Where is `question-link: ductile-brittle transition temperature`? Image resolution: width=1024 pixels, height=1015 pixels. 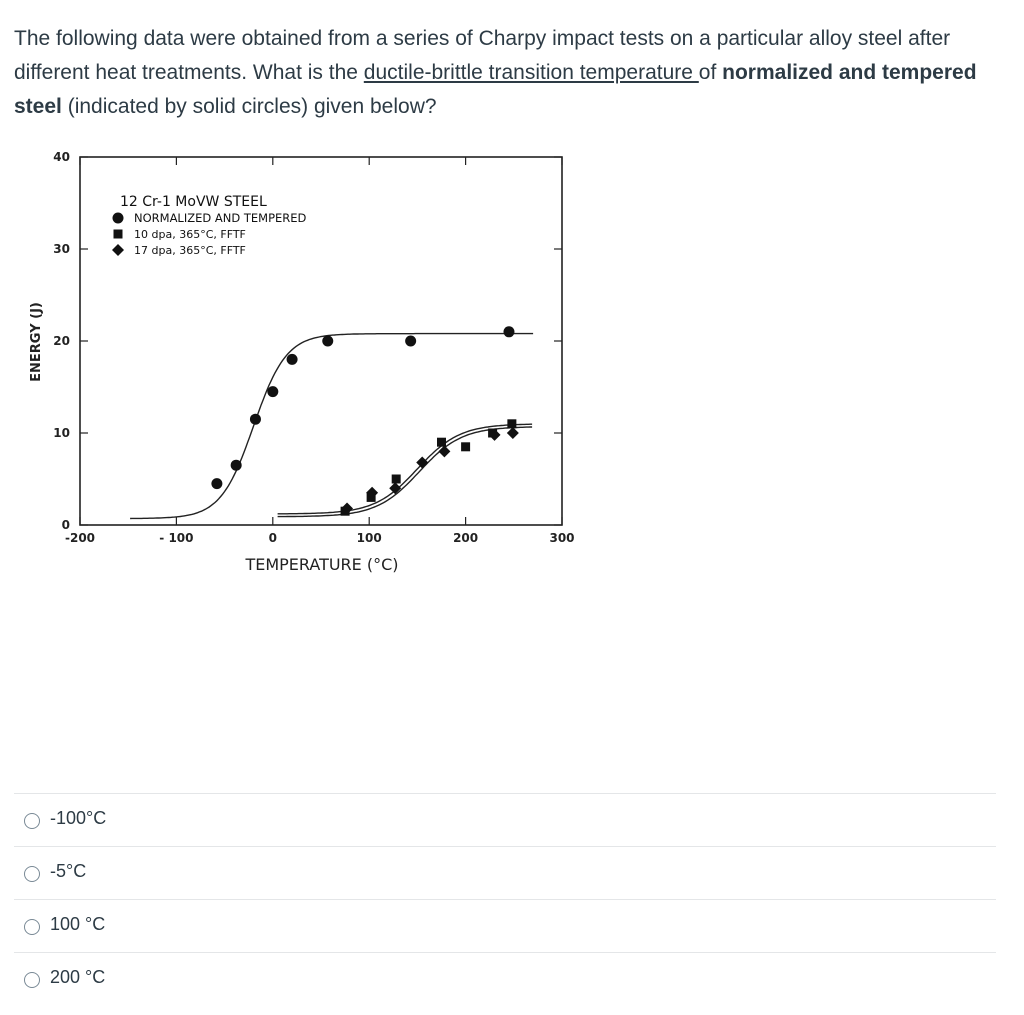 question-link: ductile-brittle transition temperature is located at coordinates (531, 72).